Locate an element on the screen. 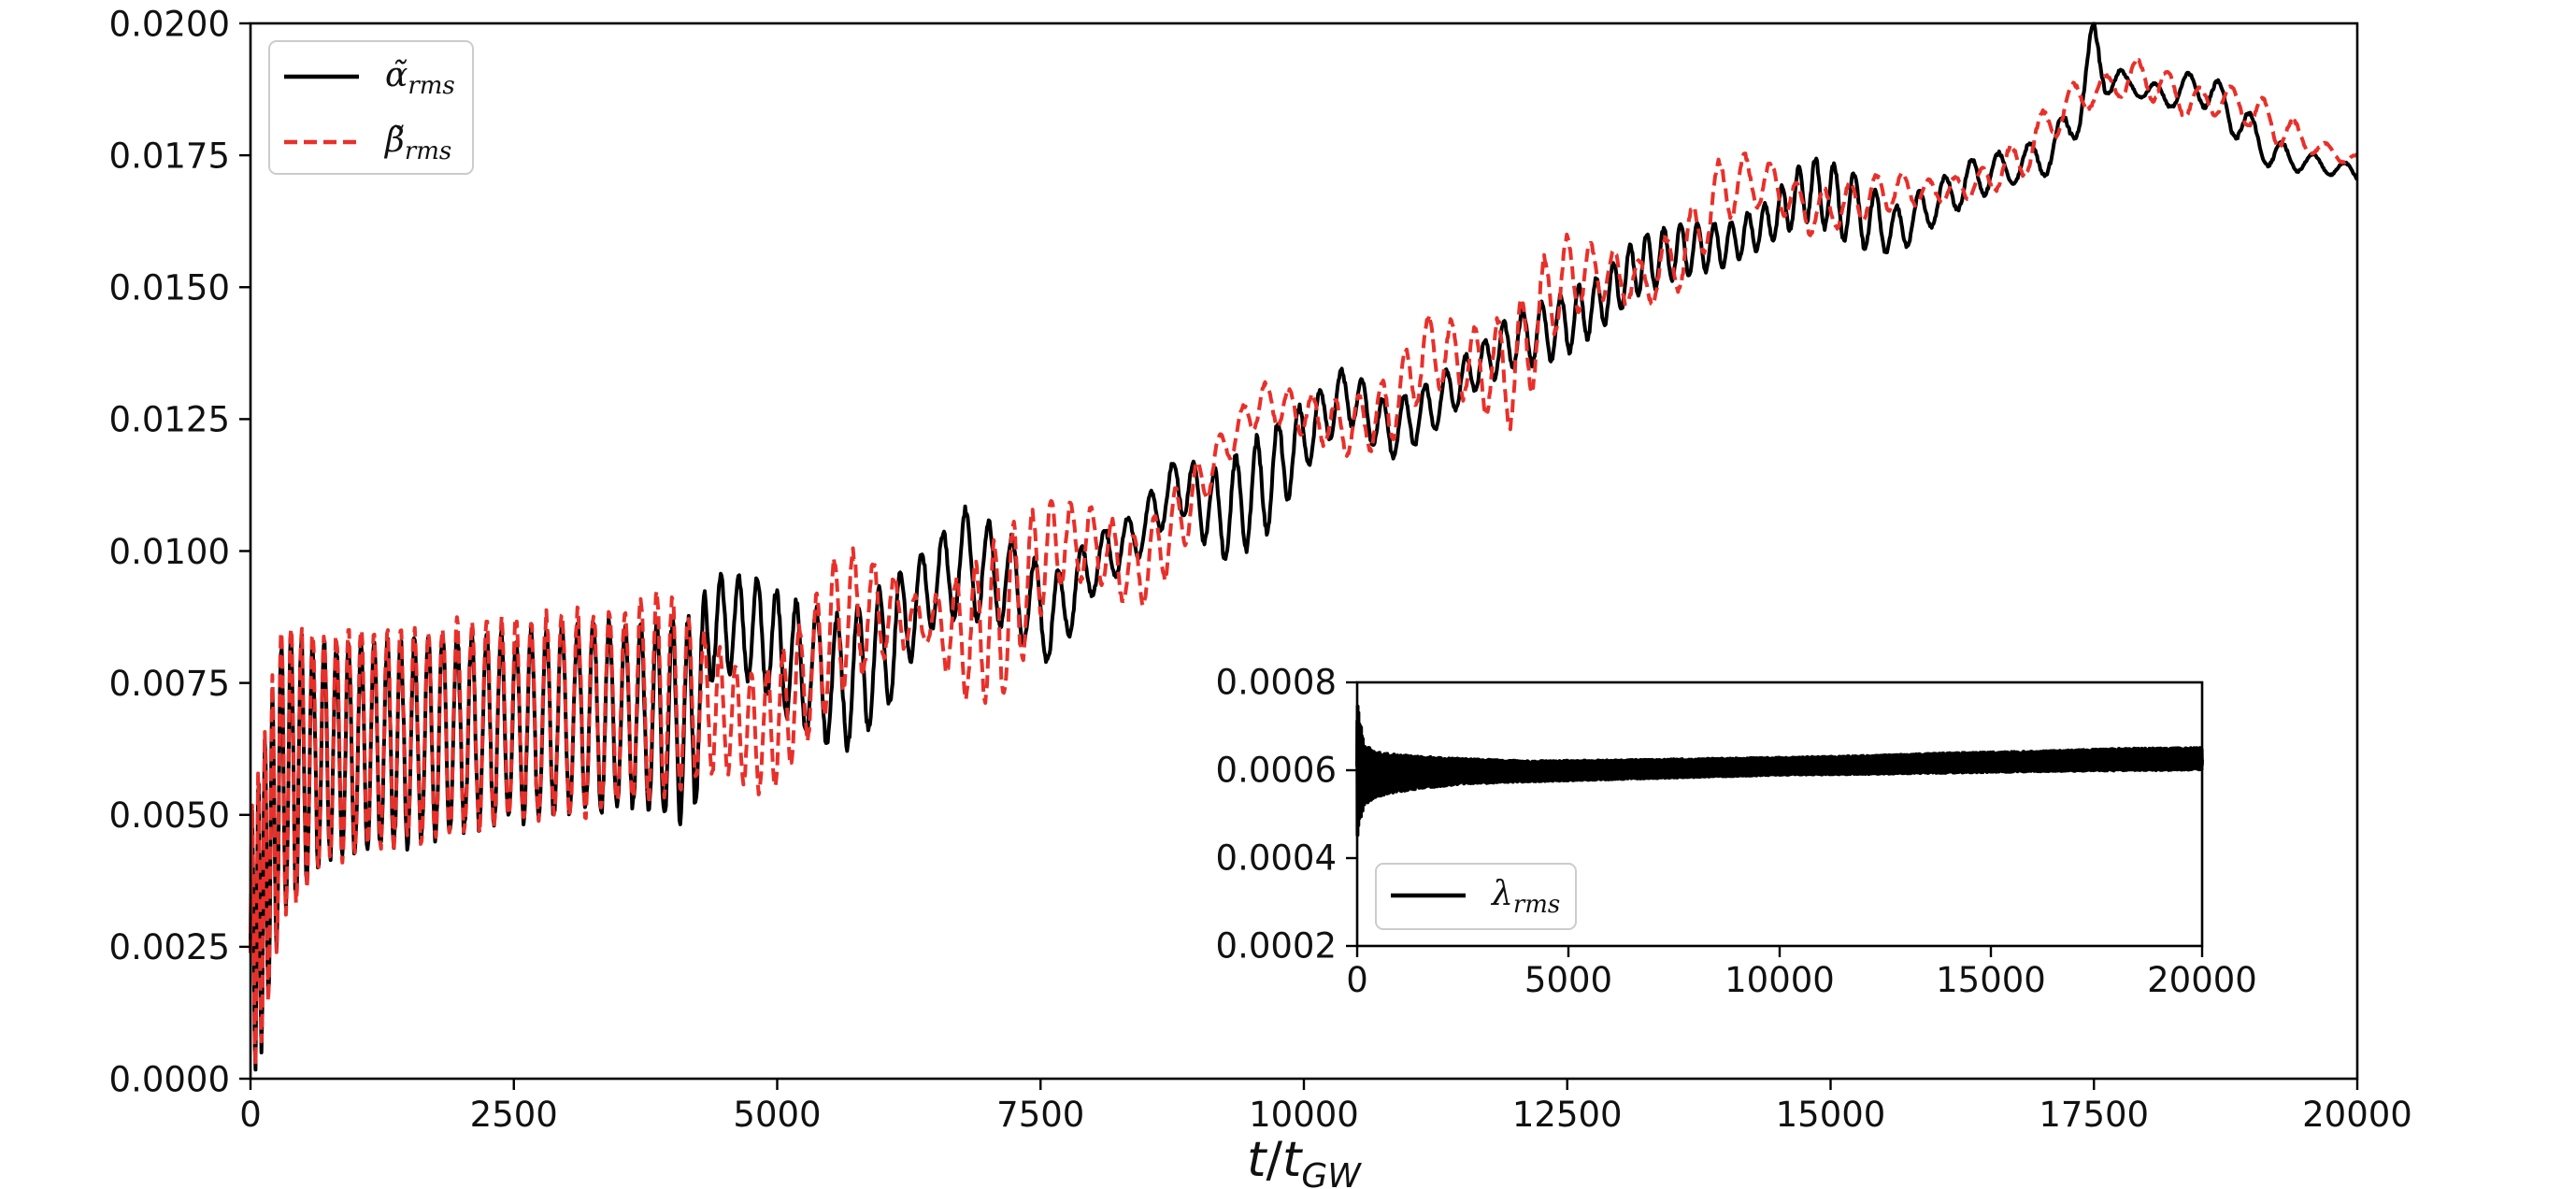 This screenshot has width=2576, height=1189. main-legend-box is located at coordinates (371, 107).